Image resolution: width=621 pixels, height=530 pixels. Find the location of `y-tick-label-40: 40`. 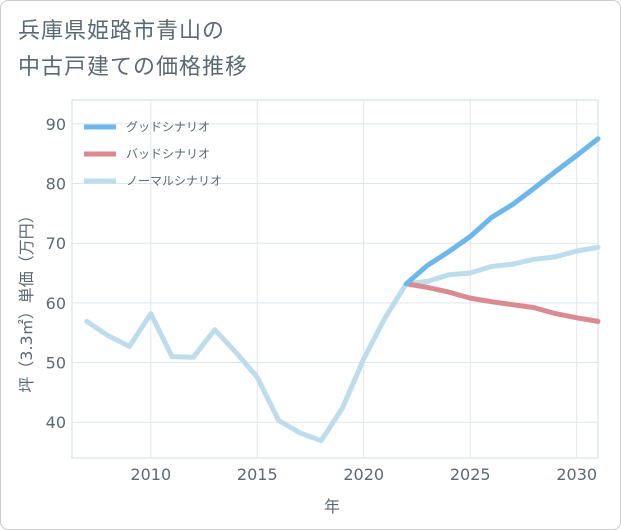

y-tick-label-40: 40 is located at coordinates (56, 422).